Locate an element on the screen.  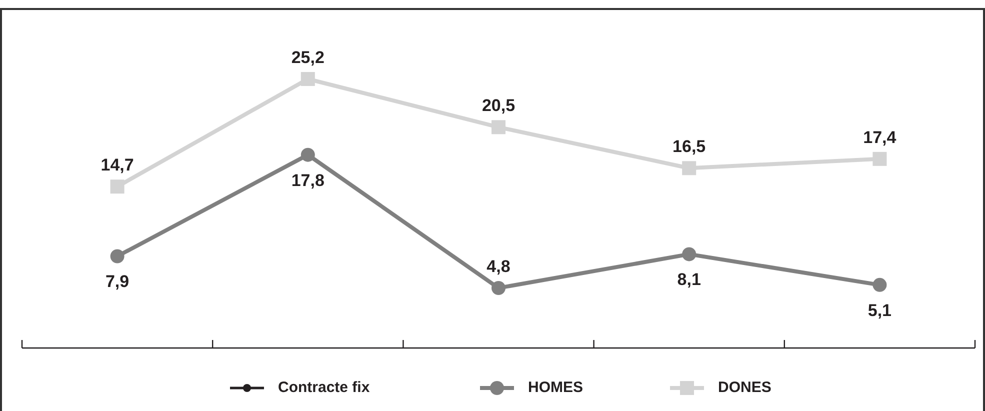
data-label: 14,7 is located at coordinates (117, 165).